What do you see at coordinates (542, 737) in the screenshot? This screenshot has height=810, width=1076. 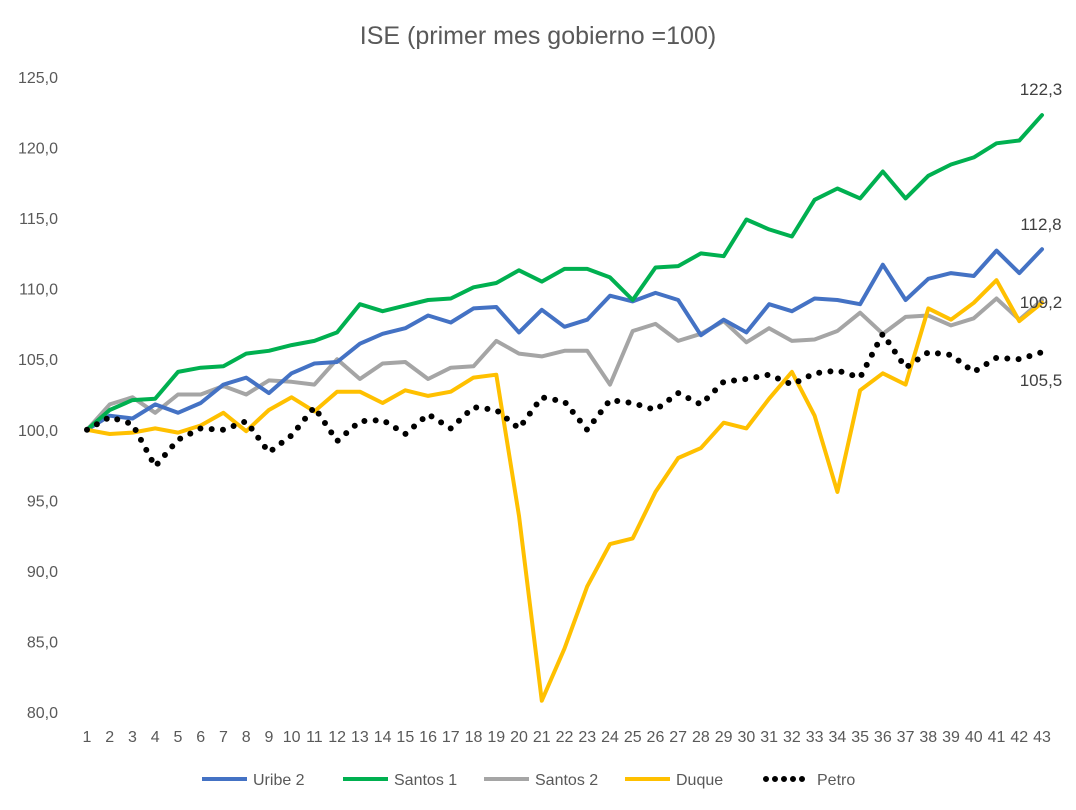 I see `x-tick-label: 21` at bounding box center [542, 737].